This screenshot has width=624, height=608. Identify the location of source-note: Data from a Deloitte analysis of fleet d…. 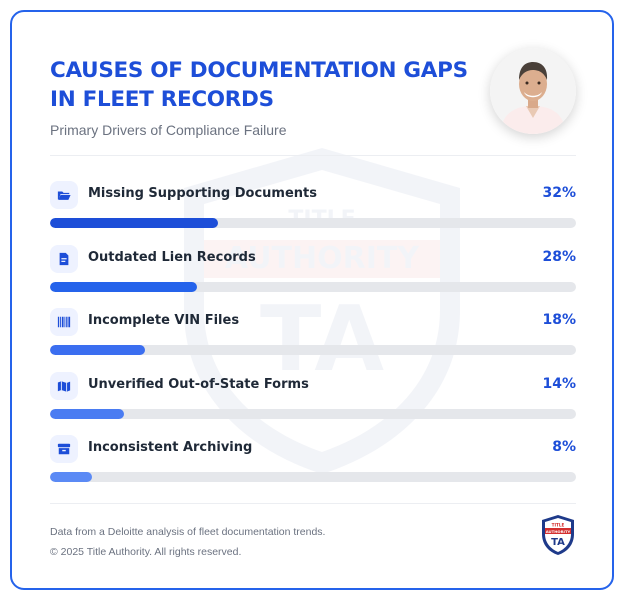
(188, 532).